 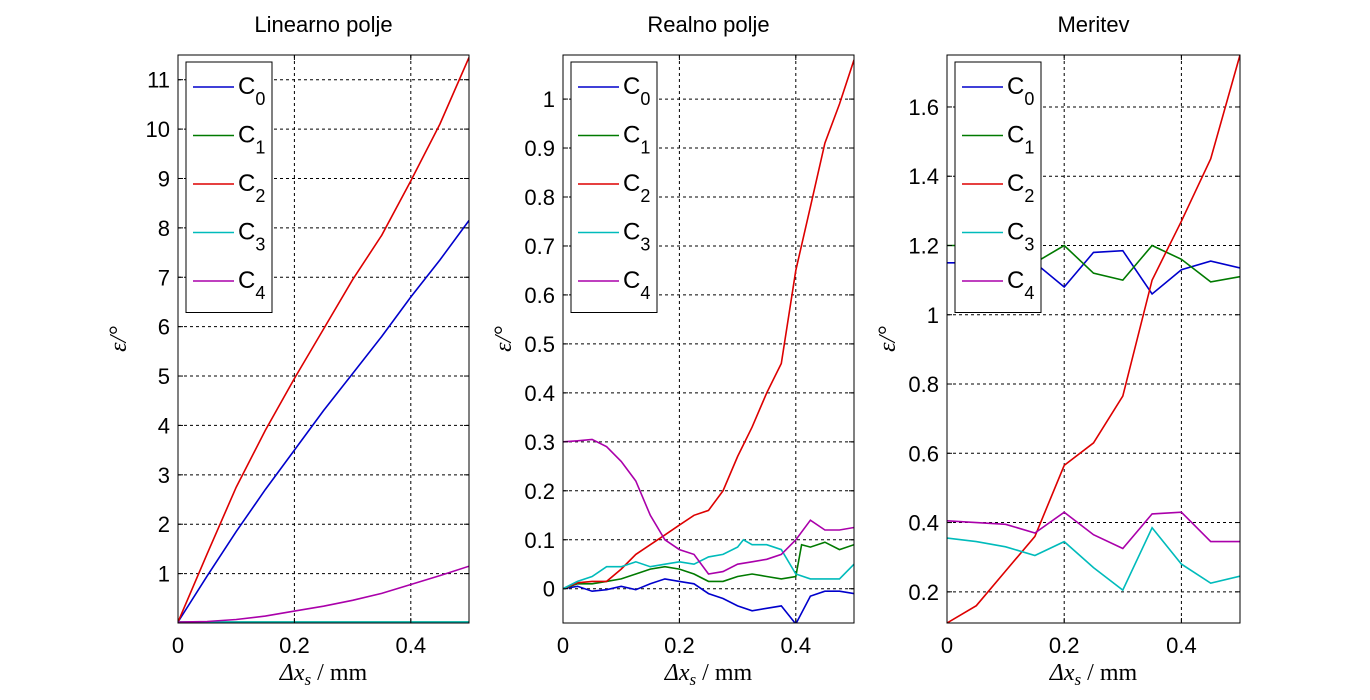 I want to click on y-tick-label: 2, so click(x=164, y=524).